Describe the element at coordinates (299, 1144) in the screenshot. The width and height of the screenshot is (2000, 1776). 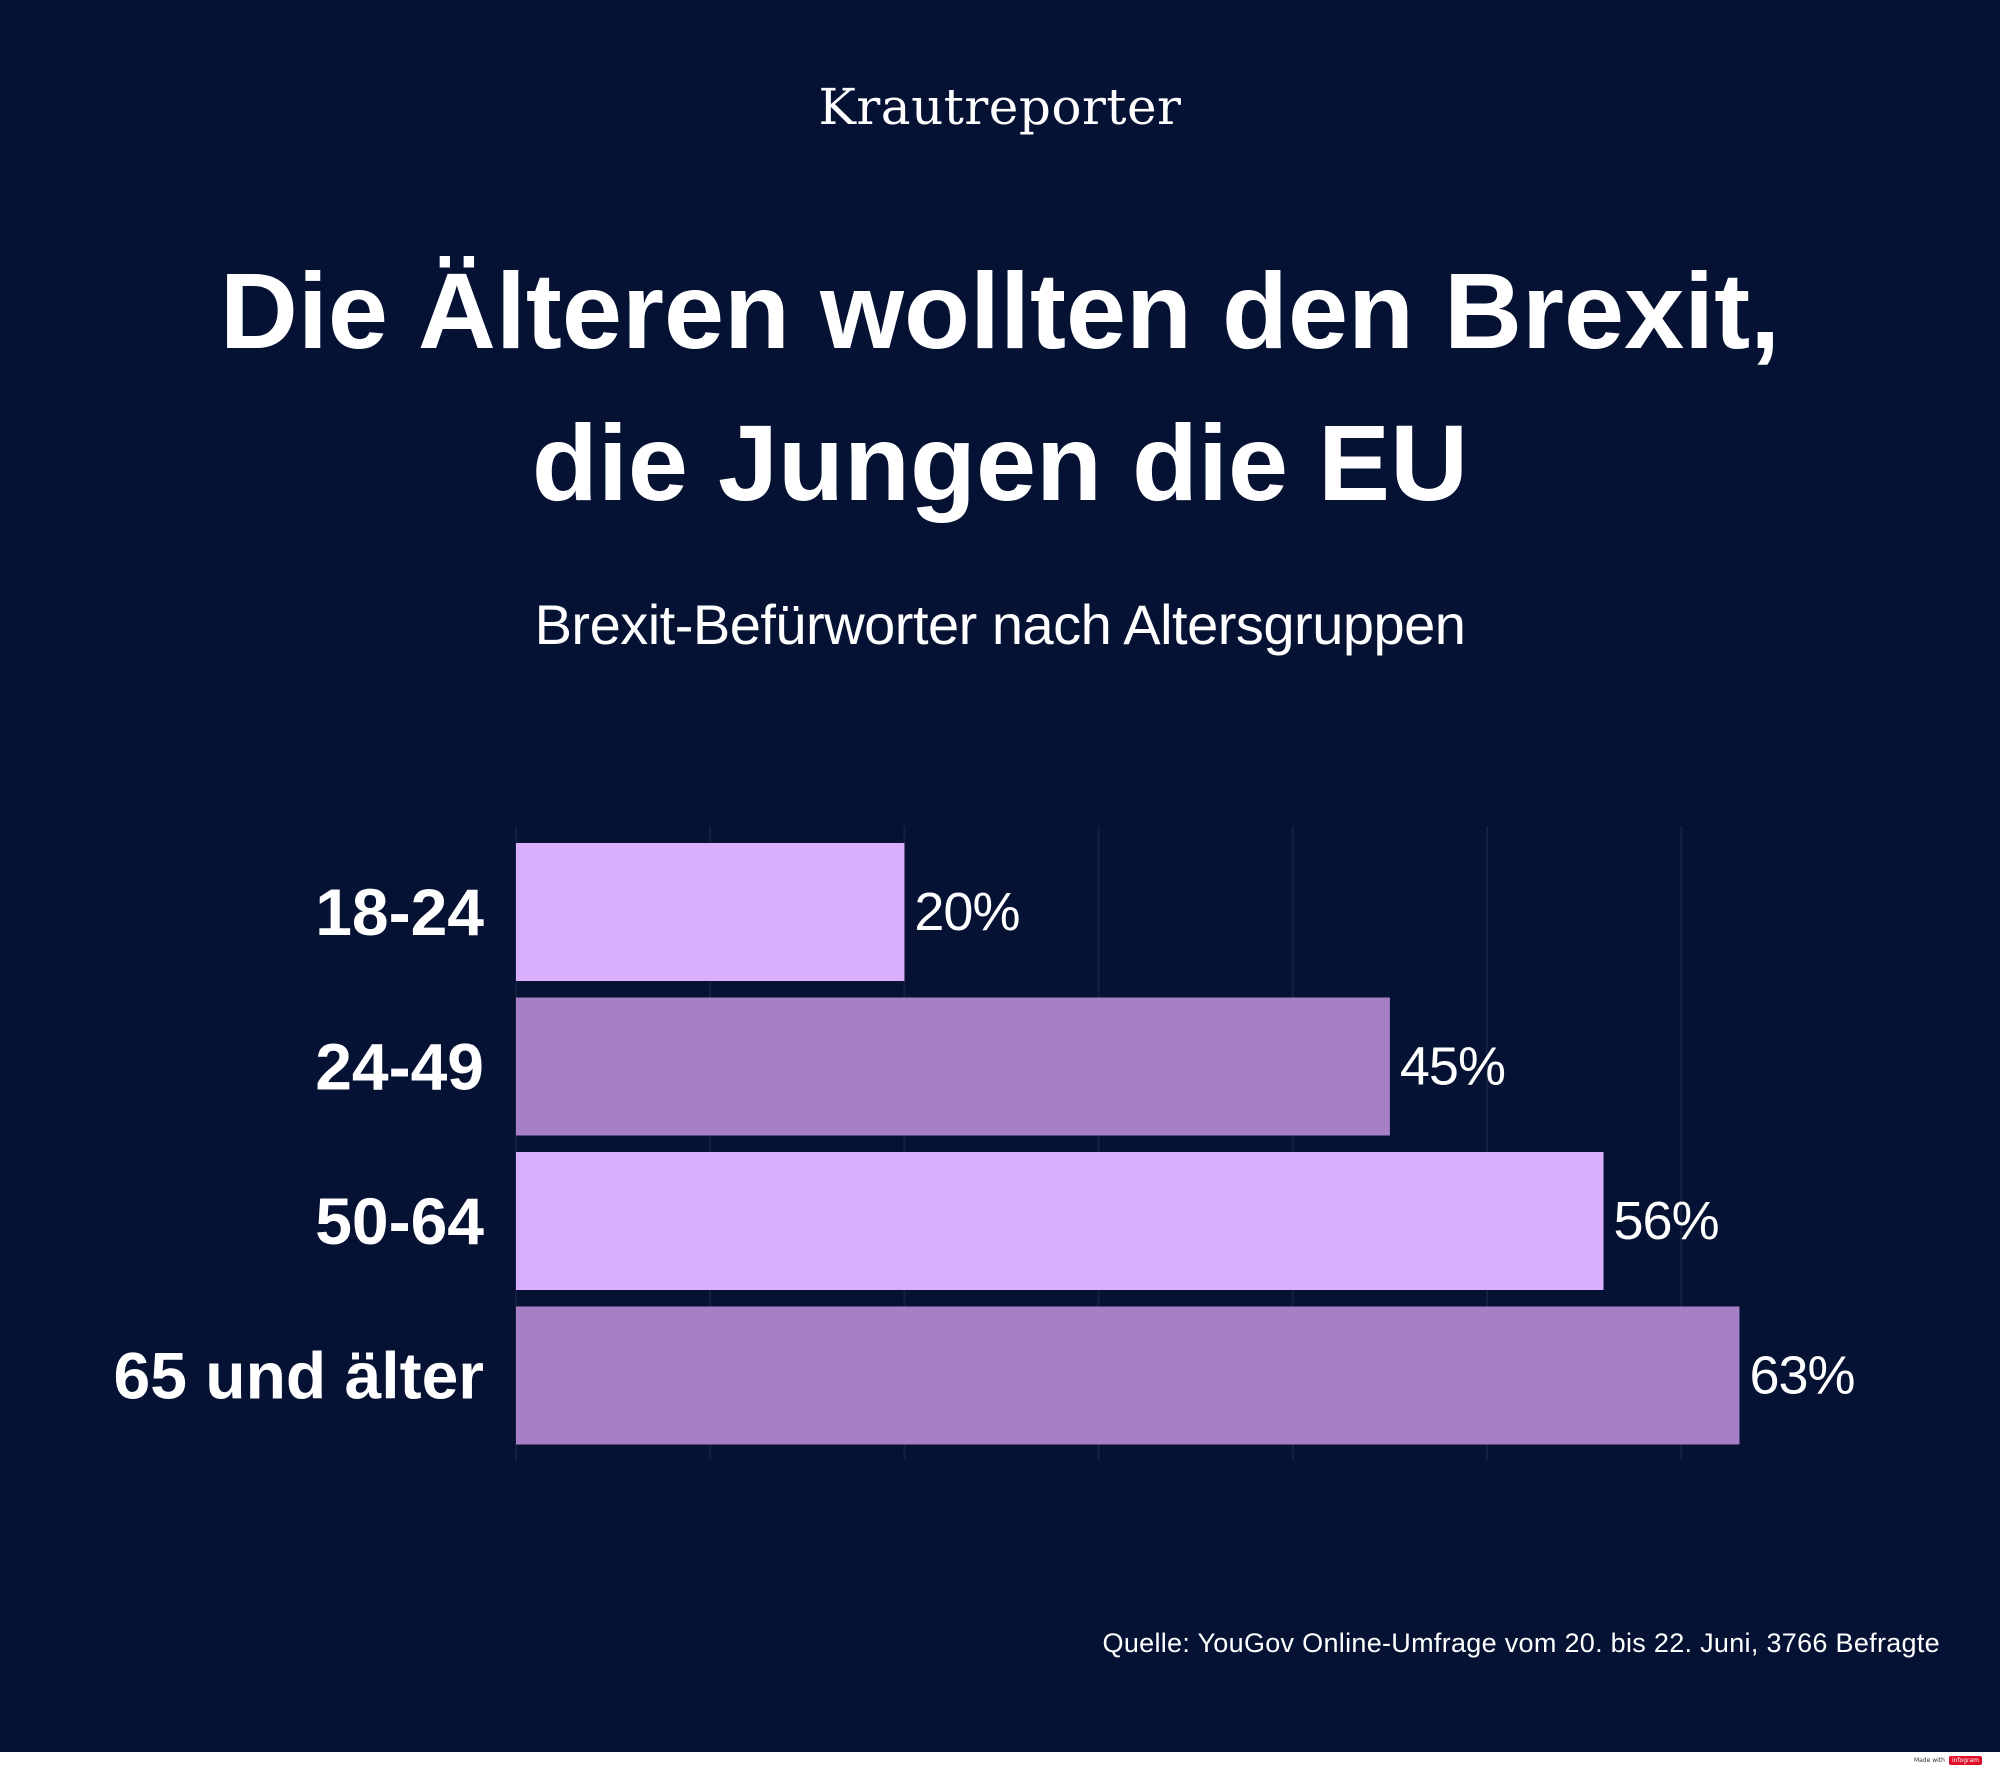
I see `category-labels: 18-24 24-49 50-64 65 und älter` at that location.